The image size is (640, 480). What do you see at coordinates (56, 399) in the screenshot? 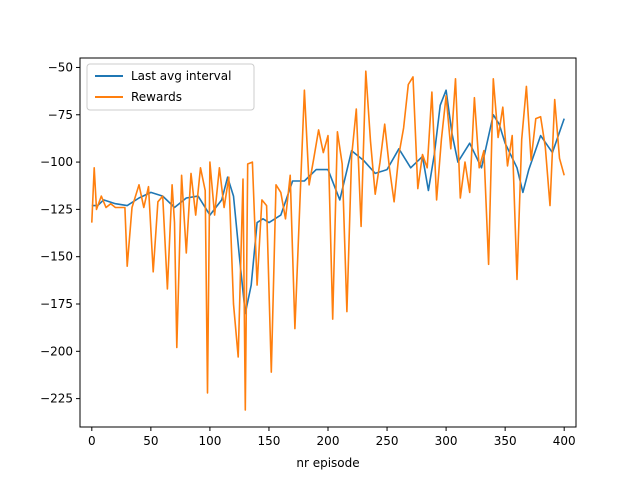
I see `y-tick-label: −225` at bounding box center [56, 399].